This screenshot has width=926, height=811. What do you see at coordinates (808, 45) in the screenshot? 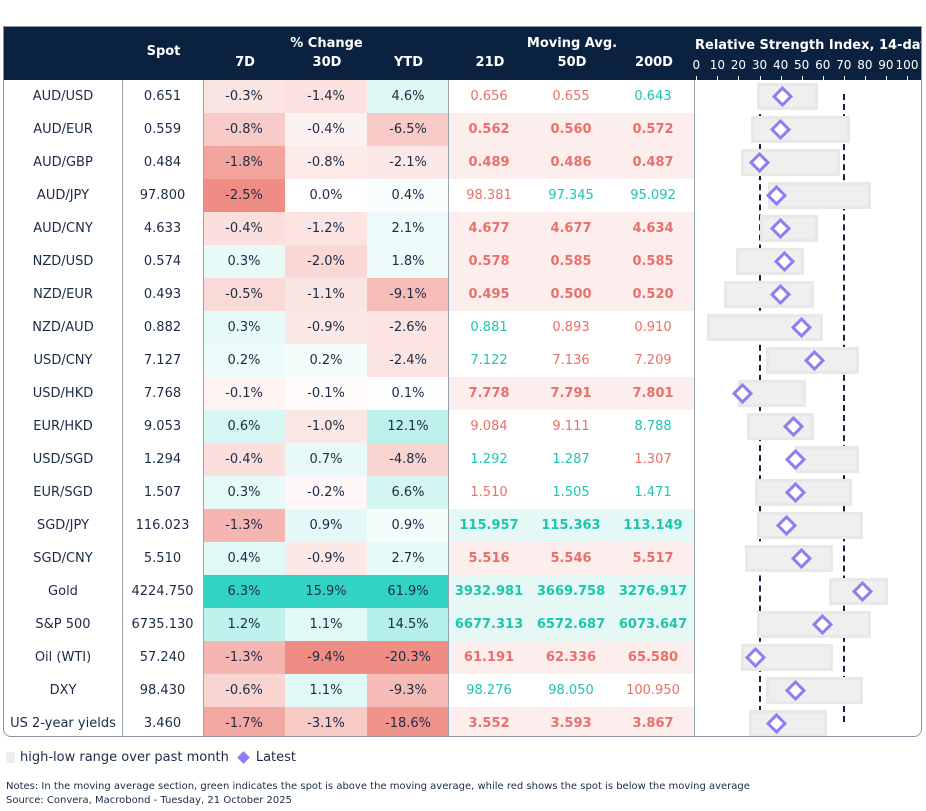
I see `header-rsi-title: Relative Strength Index, 14-day` at bounding box center [808, 45].